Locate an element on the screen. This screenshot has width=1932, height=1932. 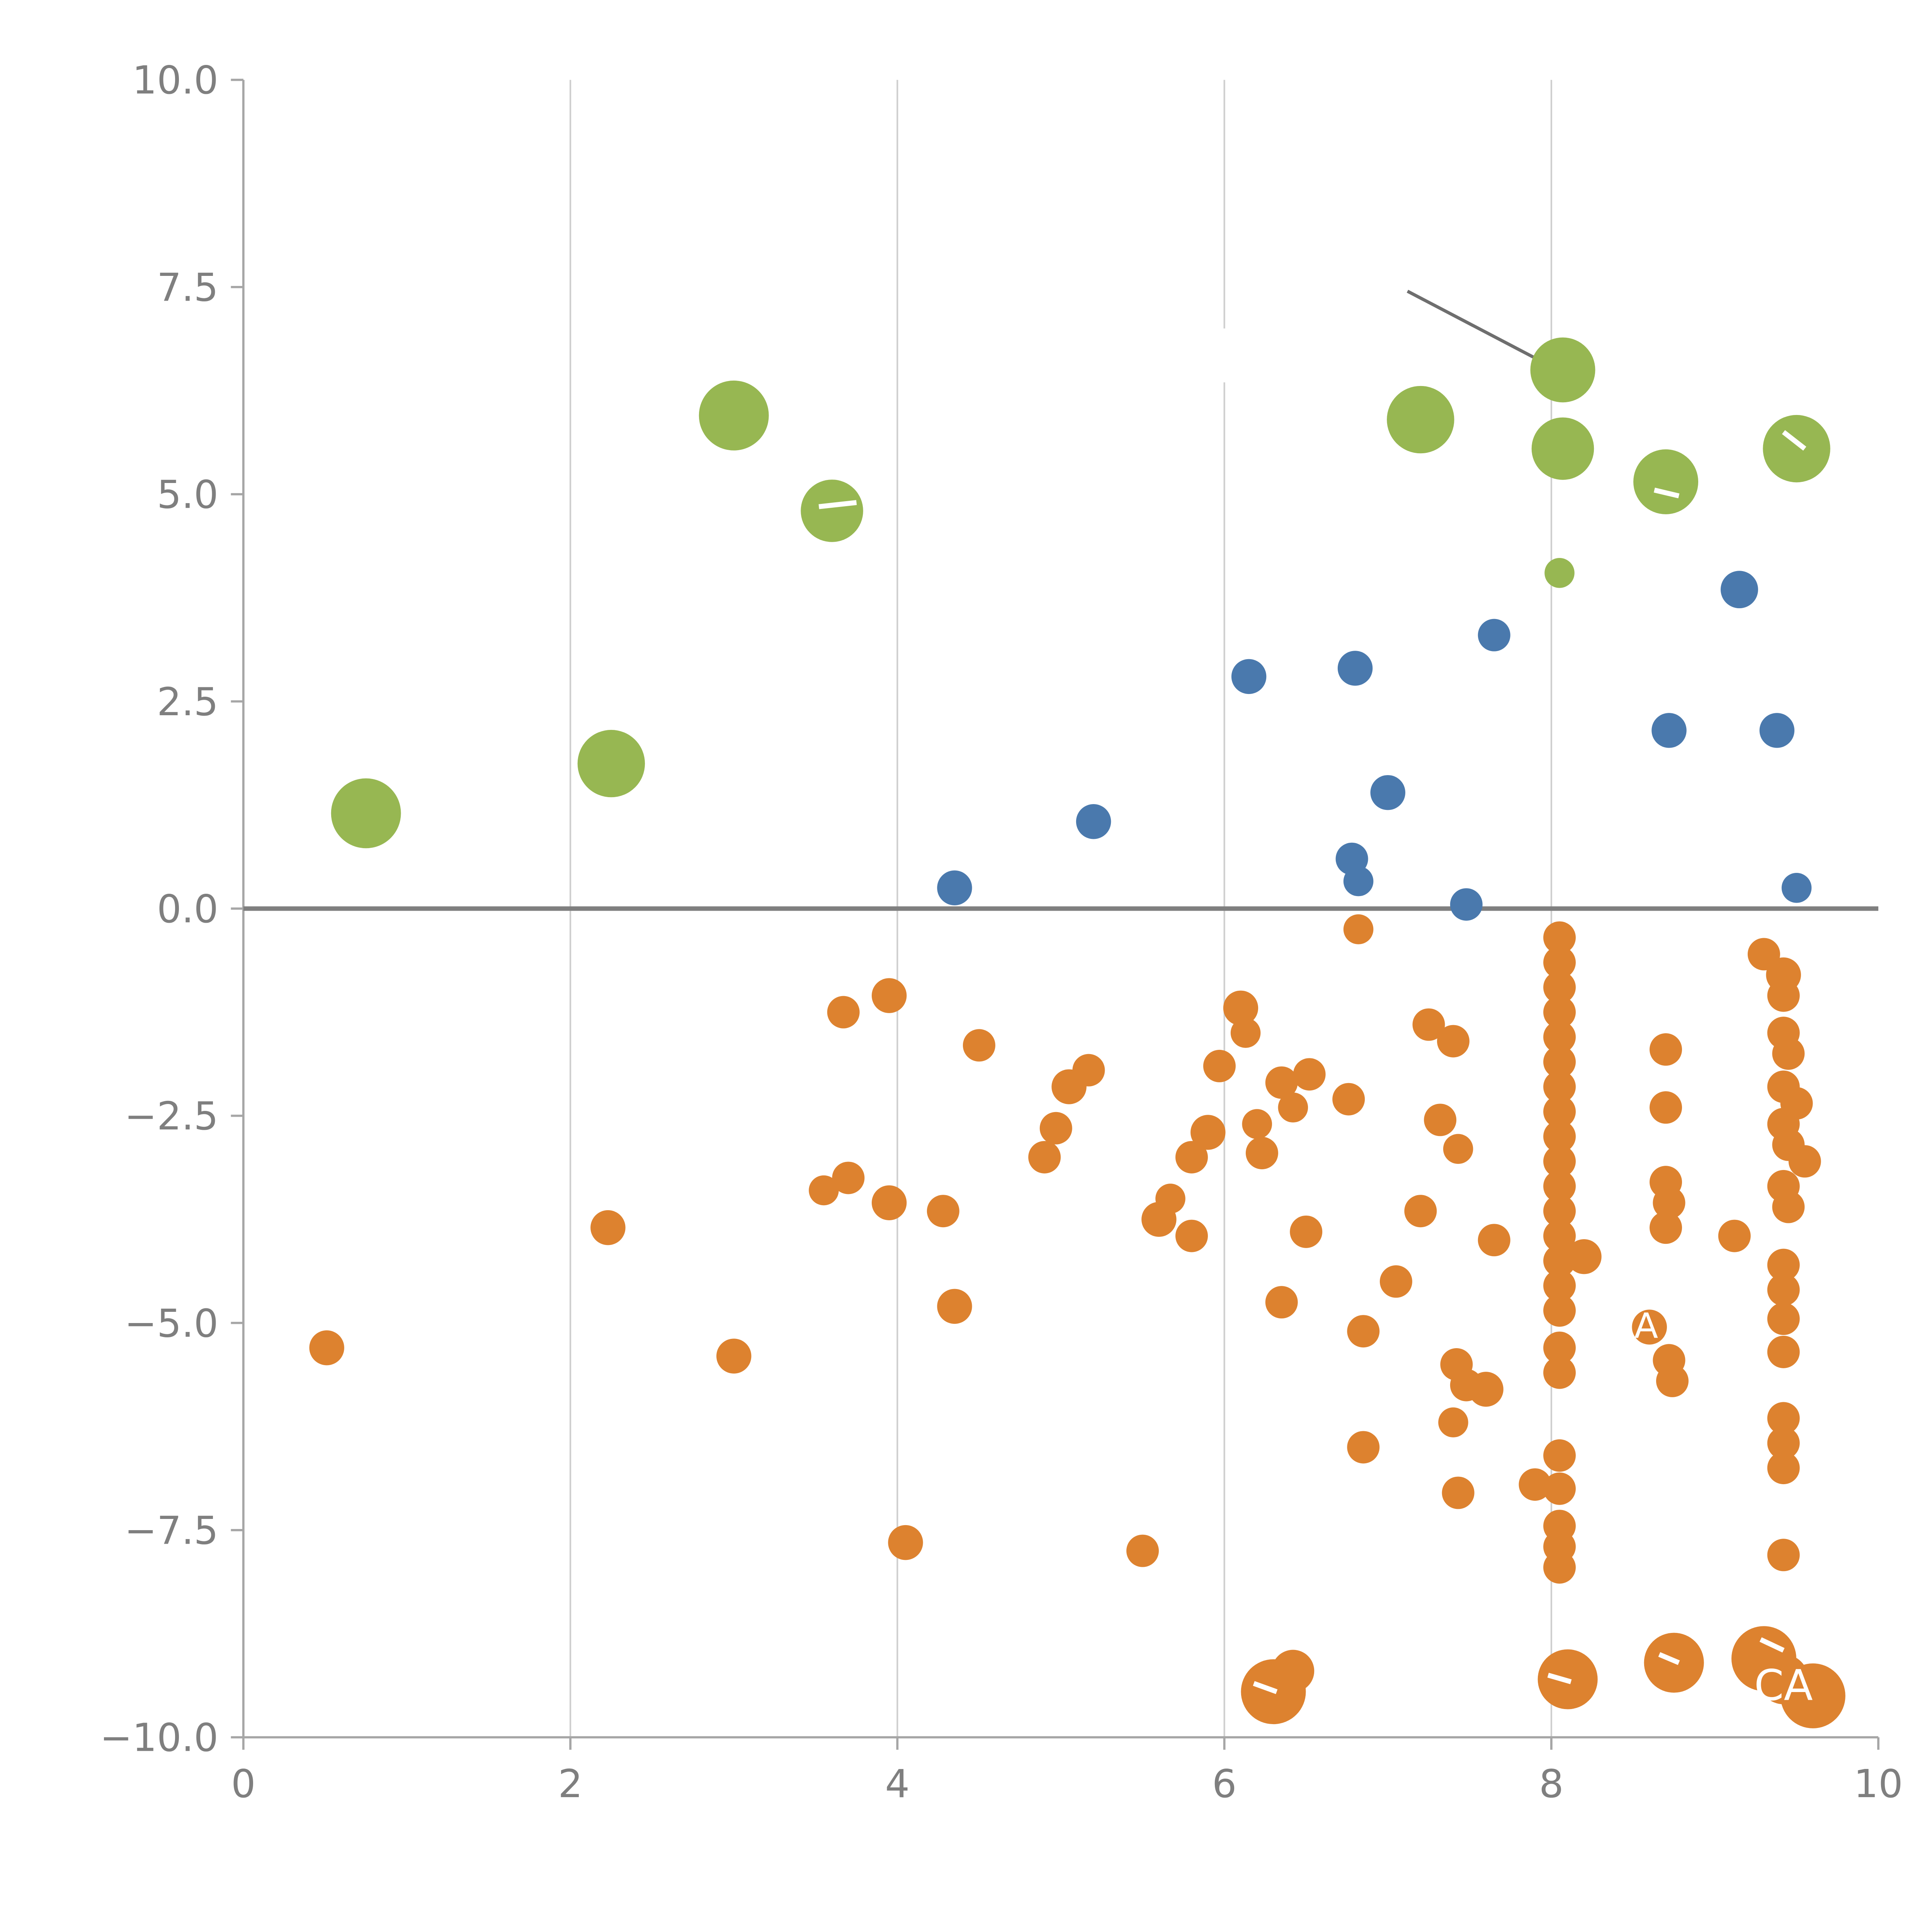
annotation-label: A is located at coordinates (1646, 1326).